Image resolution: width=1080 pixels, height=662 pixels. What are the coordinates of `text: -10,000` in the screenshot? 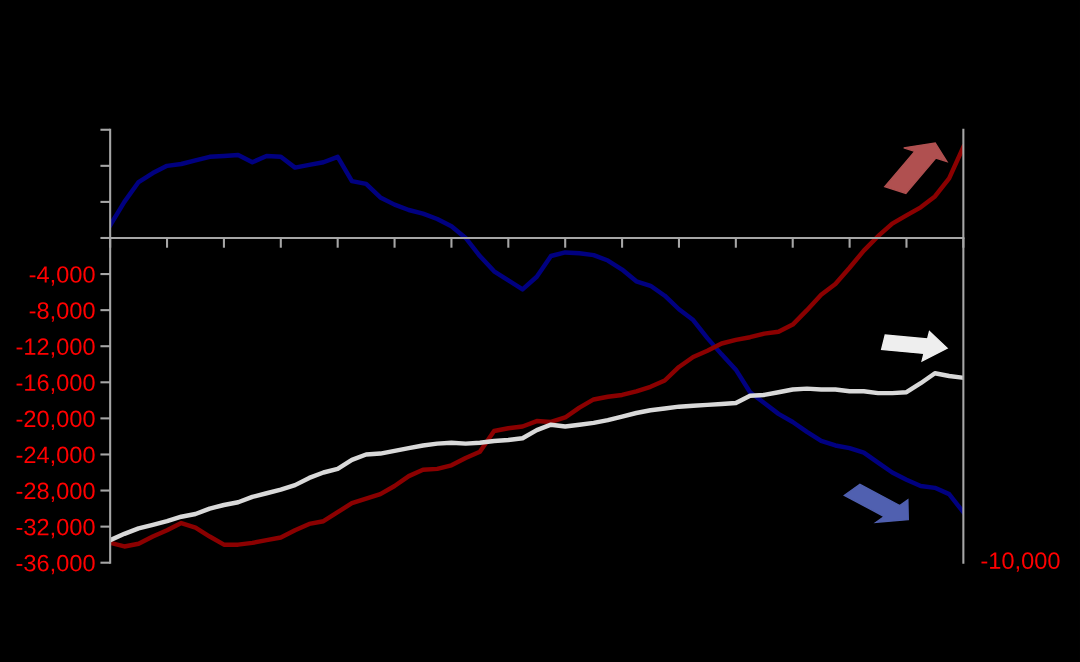 It's located at (1020, 562).